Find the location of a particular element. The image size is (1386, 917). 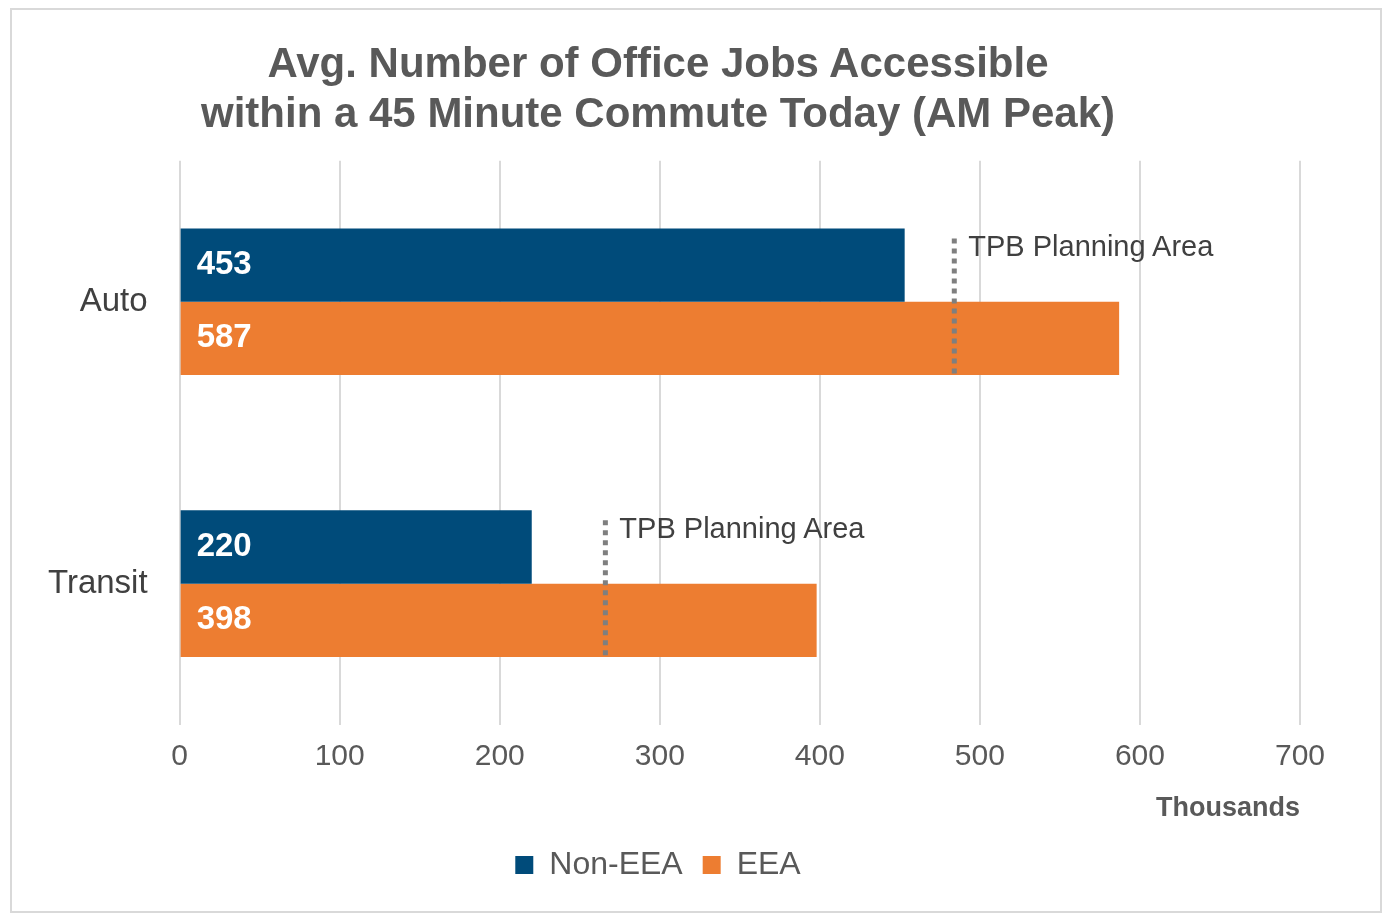

x-tick-label: 500 is located at coordinates (979, 754).